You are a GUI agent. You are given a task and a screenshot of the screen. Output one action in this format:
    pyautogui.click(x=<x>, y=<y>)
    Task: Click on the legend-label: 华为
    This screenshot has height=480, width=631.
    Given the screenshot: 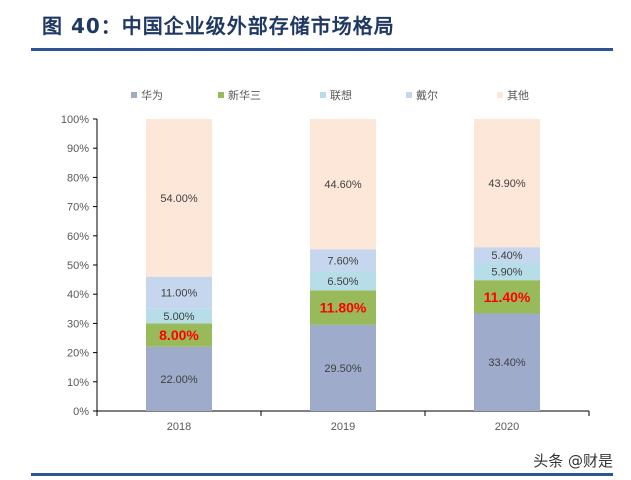 What is the action you would take?
    pyautogui.click(x=152, y=95)
    